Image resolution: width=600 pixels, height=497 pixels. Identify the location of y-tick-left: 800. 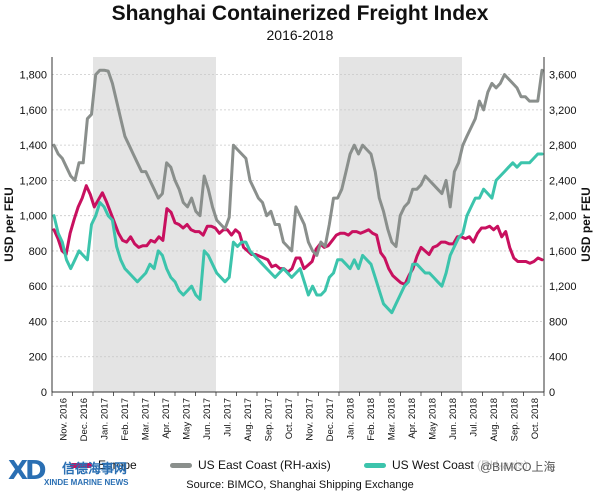
(38, 252).